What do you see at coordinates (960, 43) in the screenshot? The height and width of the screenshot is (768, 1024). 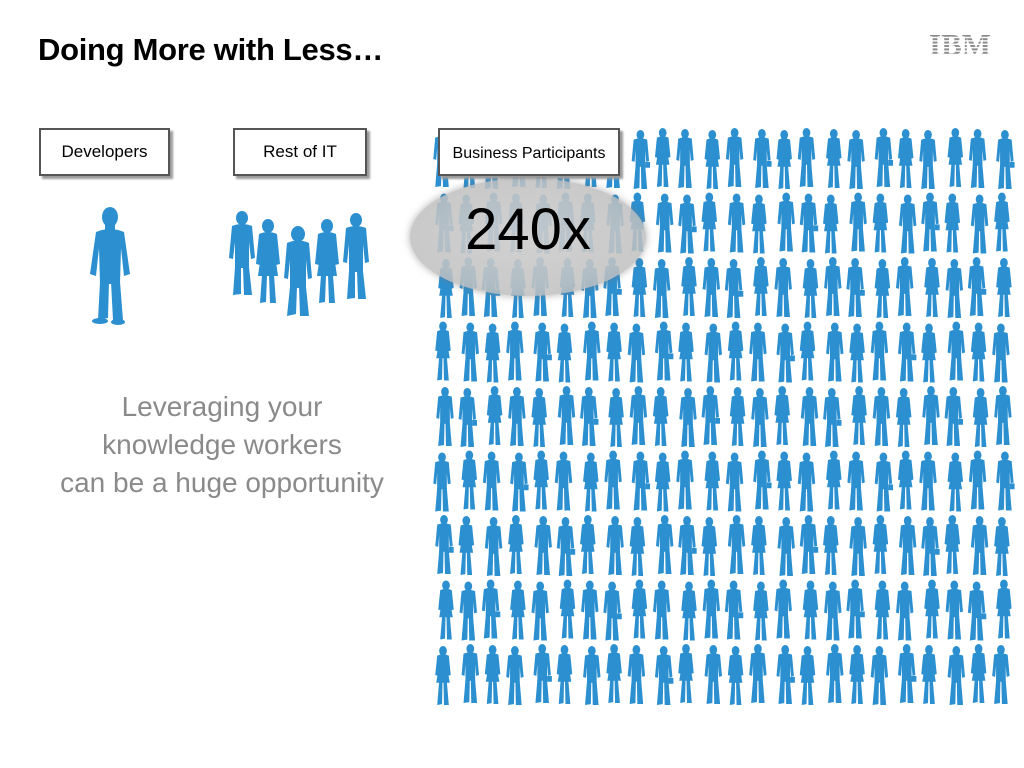 I see `ibm-logo: IBM` at bounding box center [960, 43].